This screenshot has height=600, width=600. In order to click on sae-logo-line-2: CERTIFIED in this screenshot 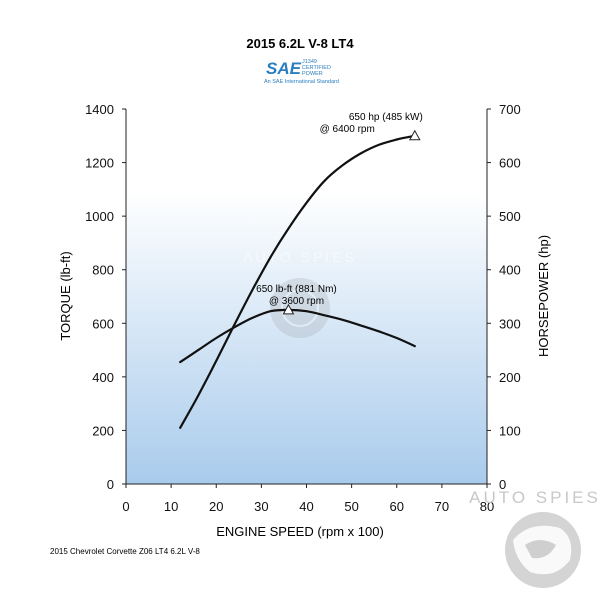, I will do `click(316, 68)`.